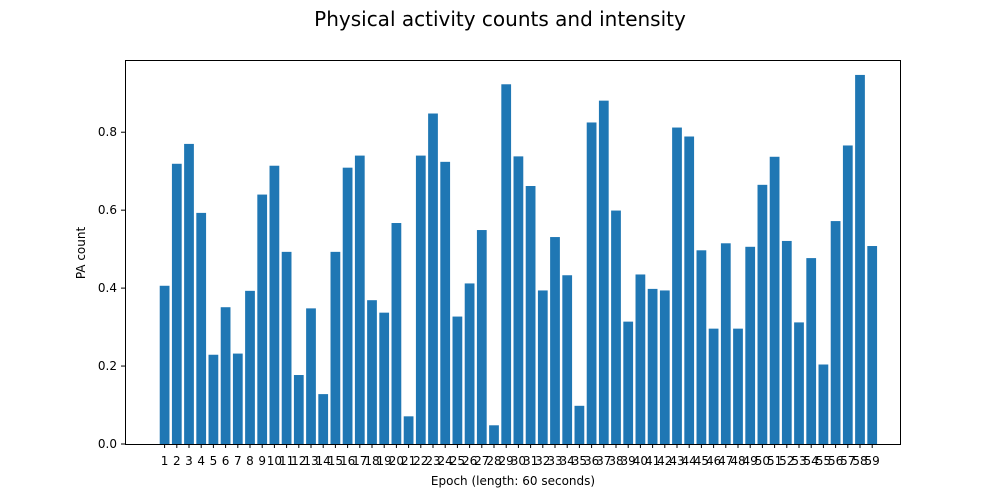 This screenshot has width=1000, height=500. What do you see at coordinates (872, 461) in the screenshot?
I see `x-tick-label: 59` at bounding box center [872, 461].